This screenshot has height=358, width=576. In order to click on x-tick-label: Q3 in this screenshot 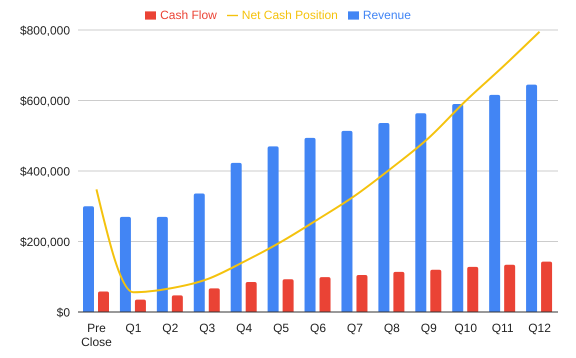, I will do `click(207, 328)`.